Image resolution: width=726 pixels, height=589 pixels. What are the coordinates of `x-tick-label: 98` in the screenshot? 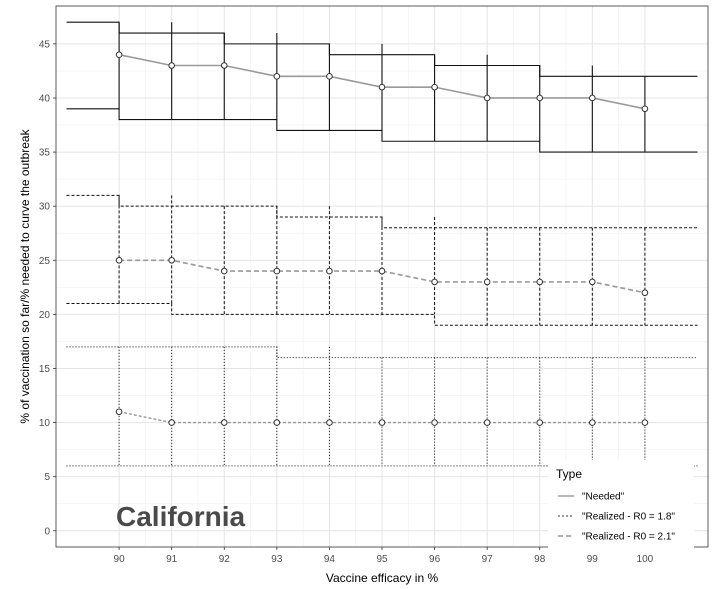 It's located at (540, 559).